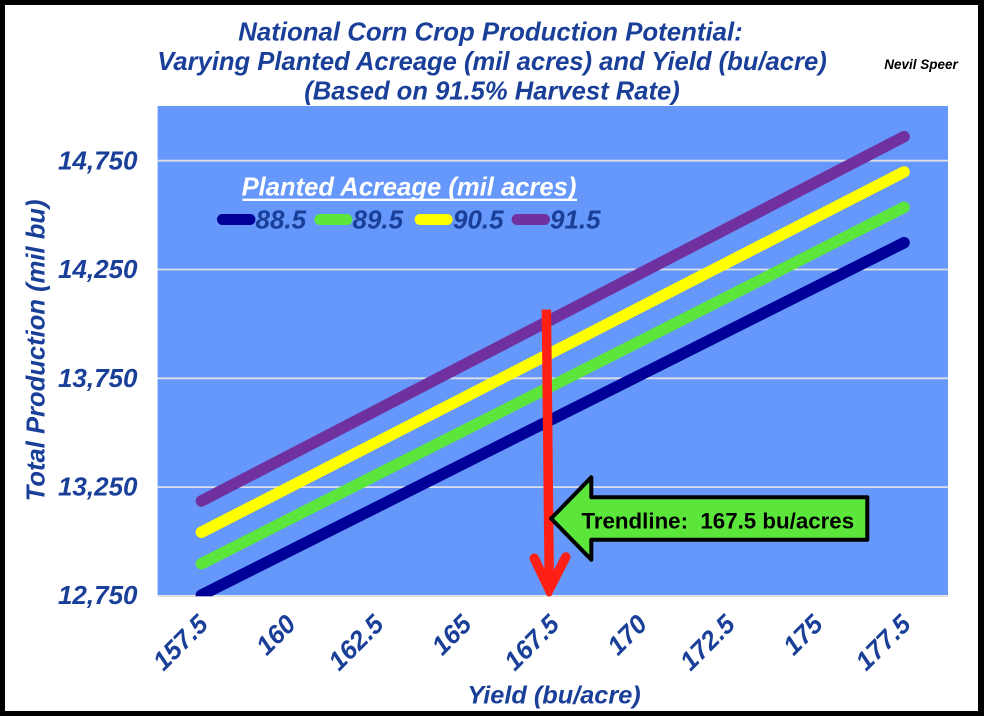  Describe the element at coordinates (98, 487) in the screenshot. I see `svg-text: 13,250` at that location.